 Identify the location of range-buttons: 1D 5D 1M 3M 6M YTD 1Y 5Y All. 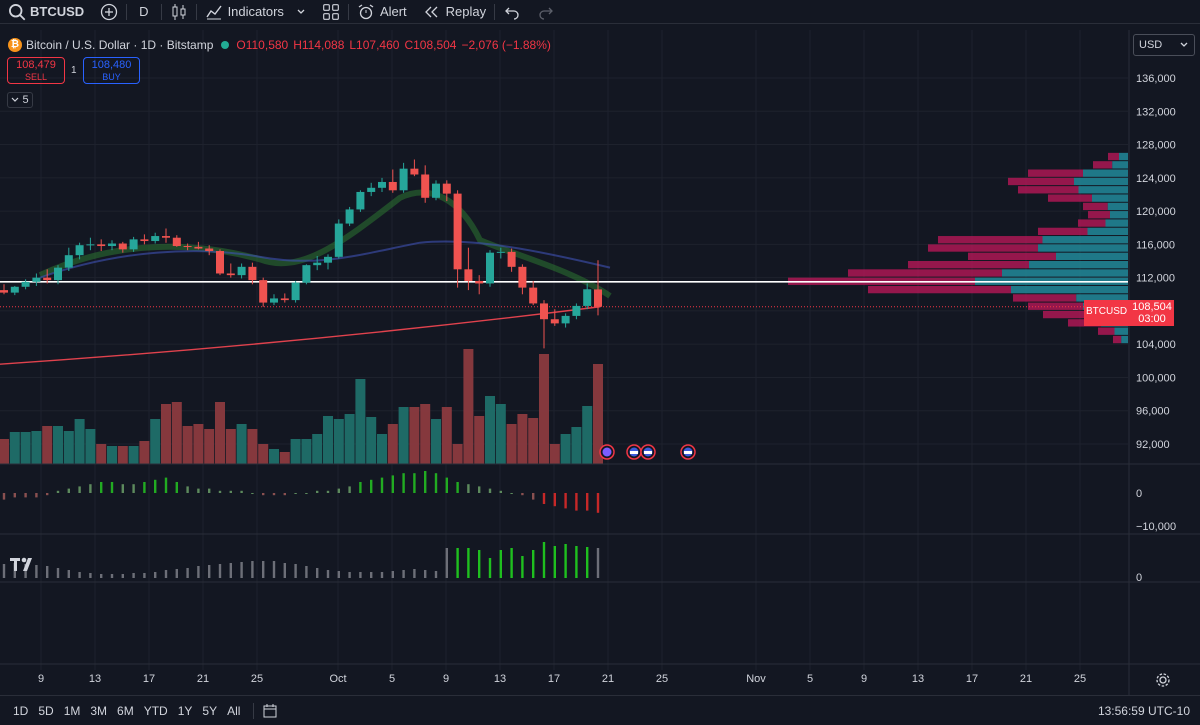
(126, 711).